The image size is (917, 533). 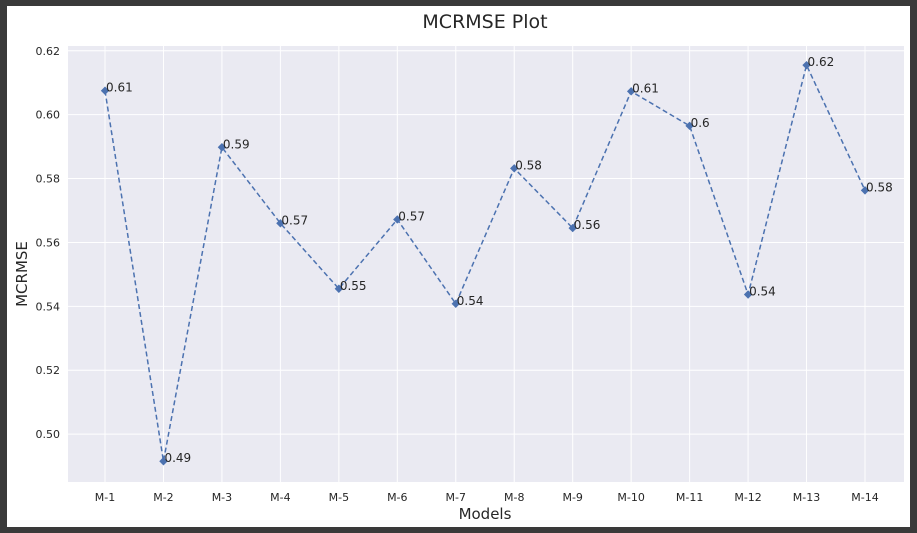 What do you see at coordinates (48, 306) in the screenshot?
I see `y-tick-label: 0.54` at bounding box center [48, 306].